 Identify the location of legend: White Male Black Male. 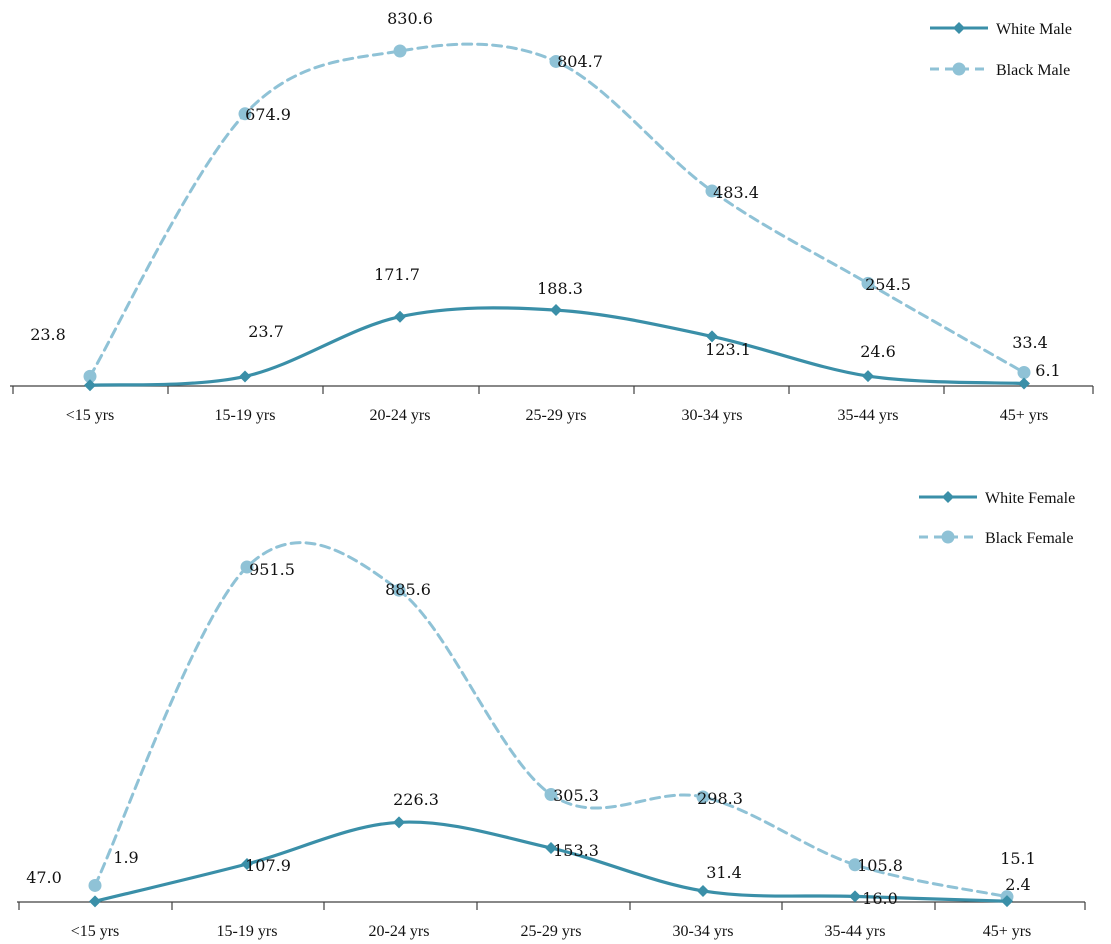
(1001, 50).